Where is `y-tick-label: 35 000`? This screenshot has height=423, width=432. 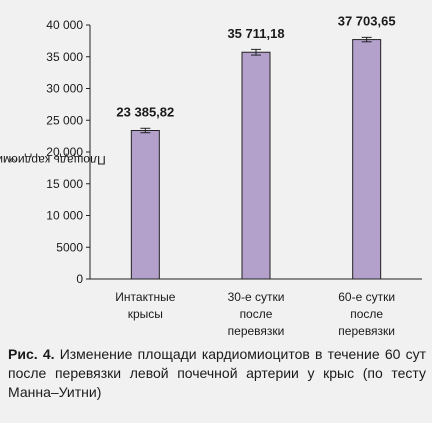 y-tick-label: 35 000 is located at coordinates (64, 57).